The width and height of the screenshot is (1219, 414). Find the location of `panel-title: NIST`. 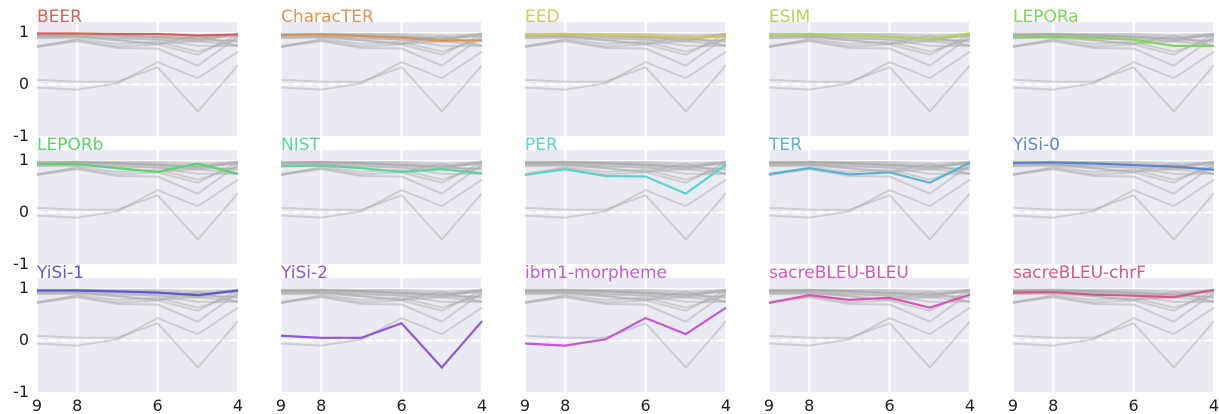

panel-title: NIST is located at coordinates (301, 145).